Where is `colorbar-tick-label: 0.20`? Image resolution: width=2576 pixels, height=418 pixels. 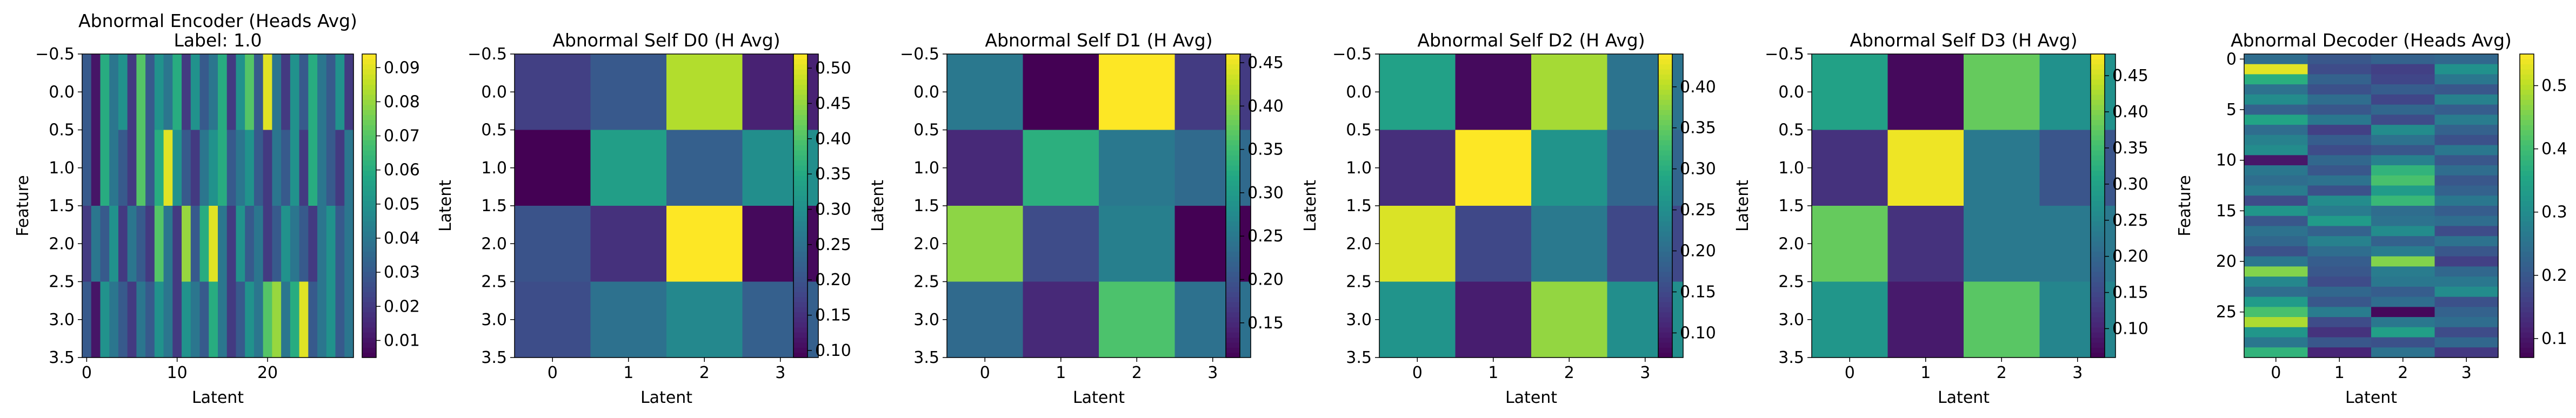 colorbar-tick-label: 0.20 is located at coordinates (2130, 256).